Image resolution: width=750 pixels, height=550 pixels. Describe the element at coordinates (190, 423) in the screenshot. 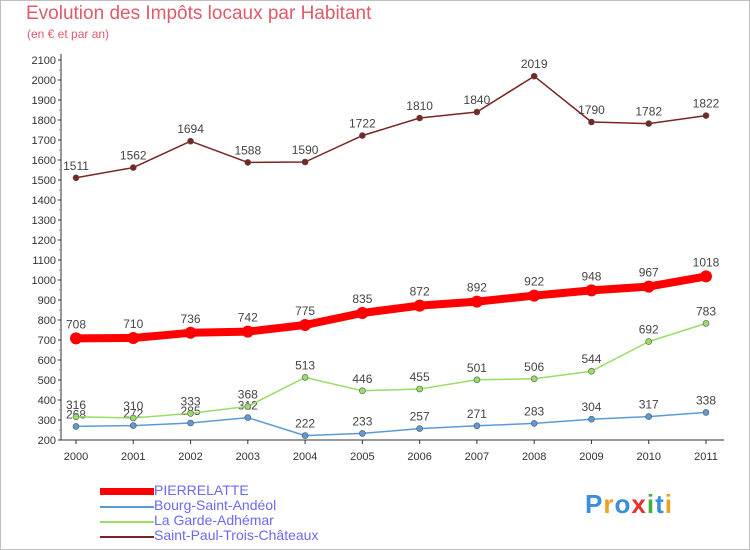

I see `point-bourg-saint-andeol-2002` at that location.